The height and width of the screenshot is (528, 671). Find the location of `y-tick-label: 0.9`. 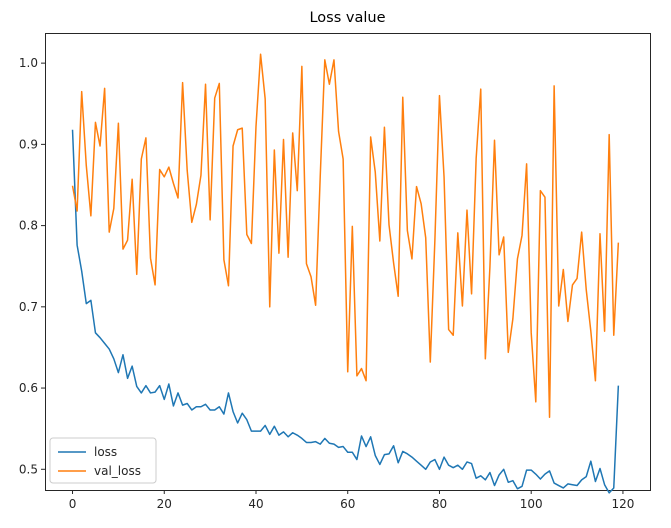

y-tick-label: 0.9 is located at coordinates (28, 144).